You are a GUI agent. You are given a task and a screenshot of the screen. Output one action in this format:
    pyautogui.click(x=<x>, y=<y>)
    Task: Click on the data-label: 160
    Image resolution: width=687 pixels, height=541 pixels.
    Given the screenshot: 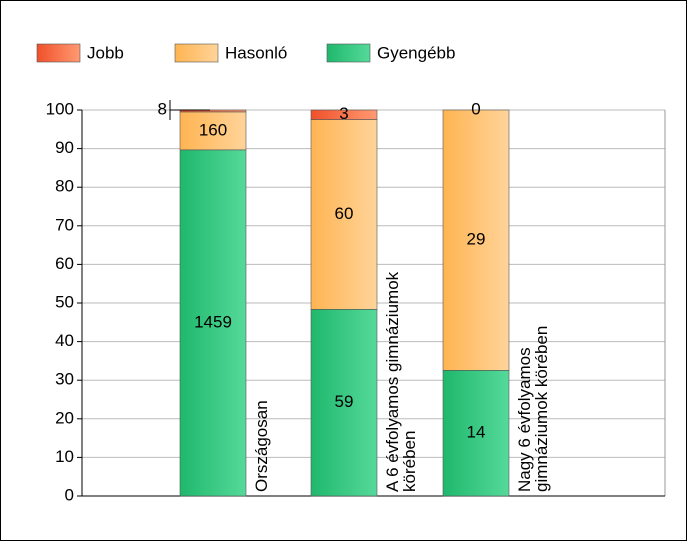 What is the action you would take?
    pyautogui.click(x=213, y=129)
    